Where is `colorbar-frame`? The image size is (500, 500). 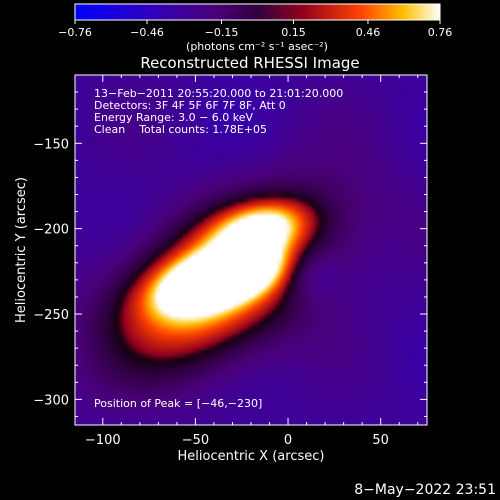
colorbar-frame is located at coordinates (257, 12).